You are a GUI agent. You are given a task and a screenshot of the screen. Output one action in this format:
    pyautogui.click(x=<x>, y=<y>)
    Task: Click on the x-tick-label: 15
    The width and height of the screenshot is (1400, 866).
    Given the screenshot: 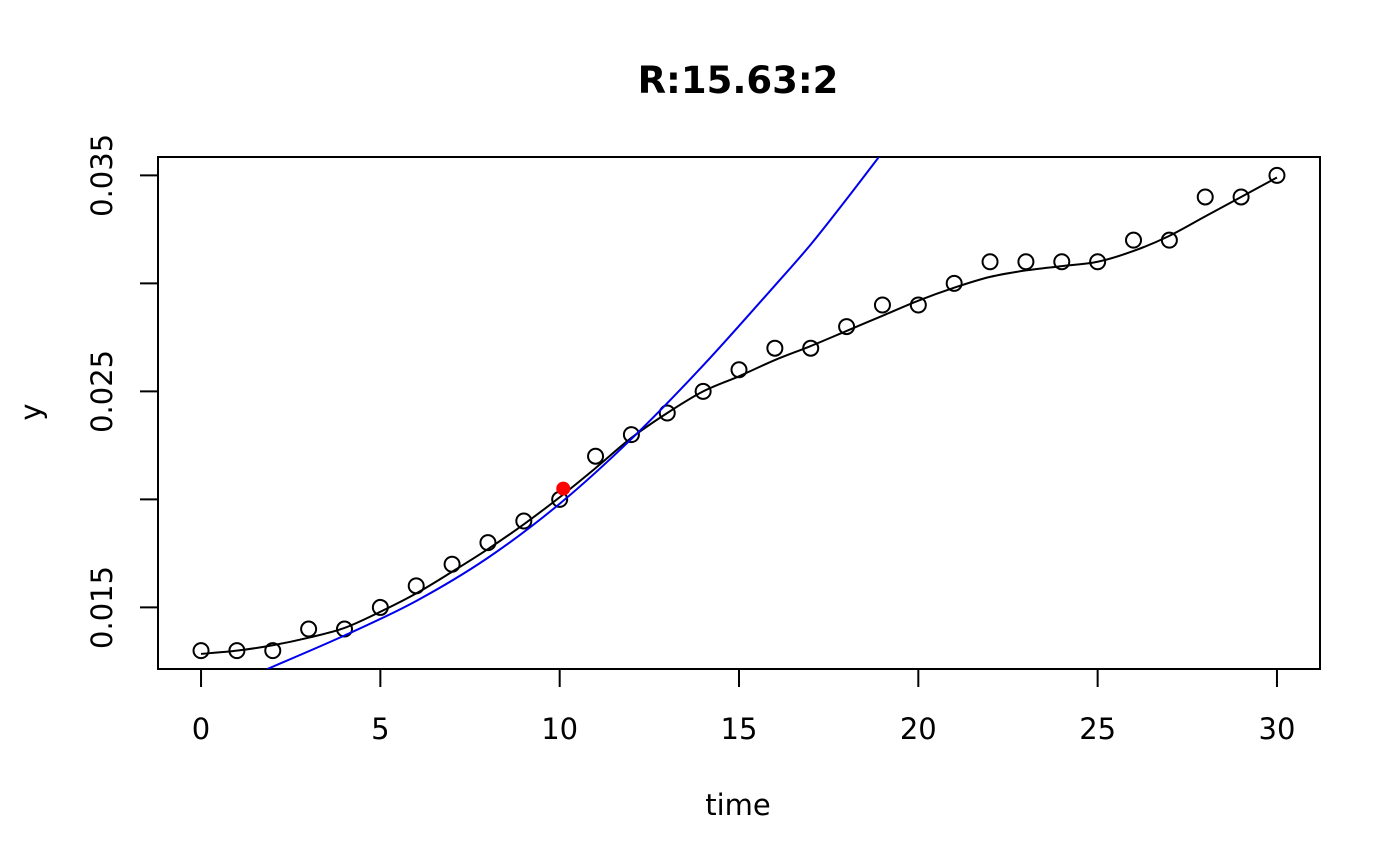 What is the action you would take?
    pyautogui.click(x=739, y=729)
    